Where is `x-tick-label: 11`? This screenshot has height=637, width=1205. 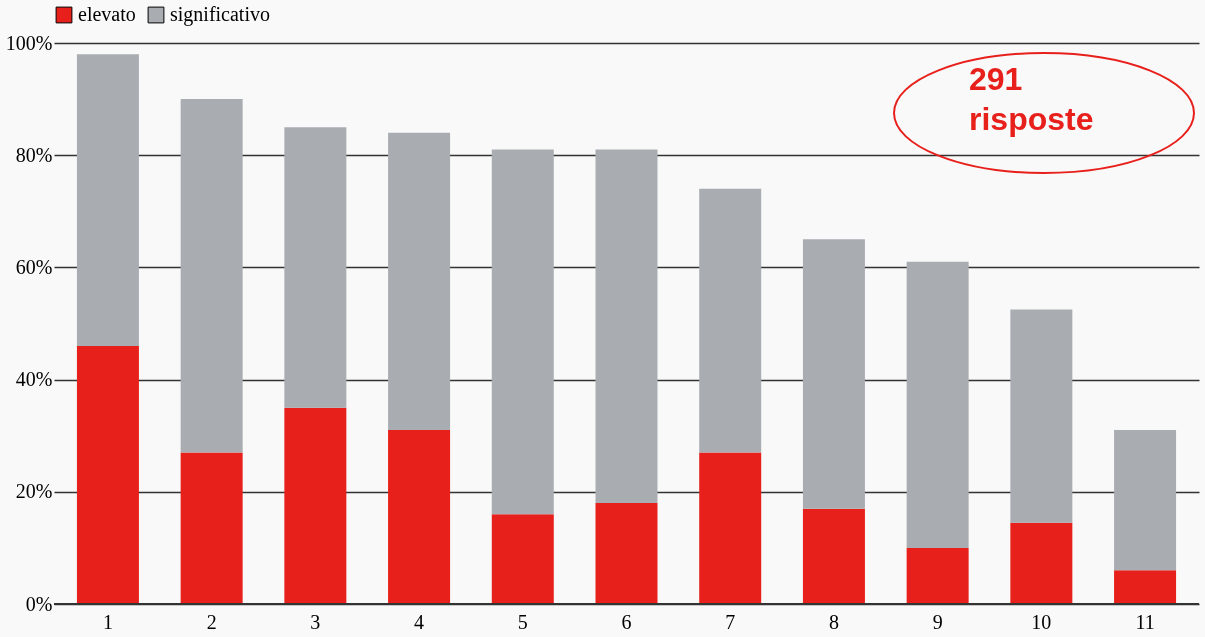 x-tick-label: 11 is located at coordinates (1145, 621).